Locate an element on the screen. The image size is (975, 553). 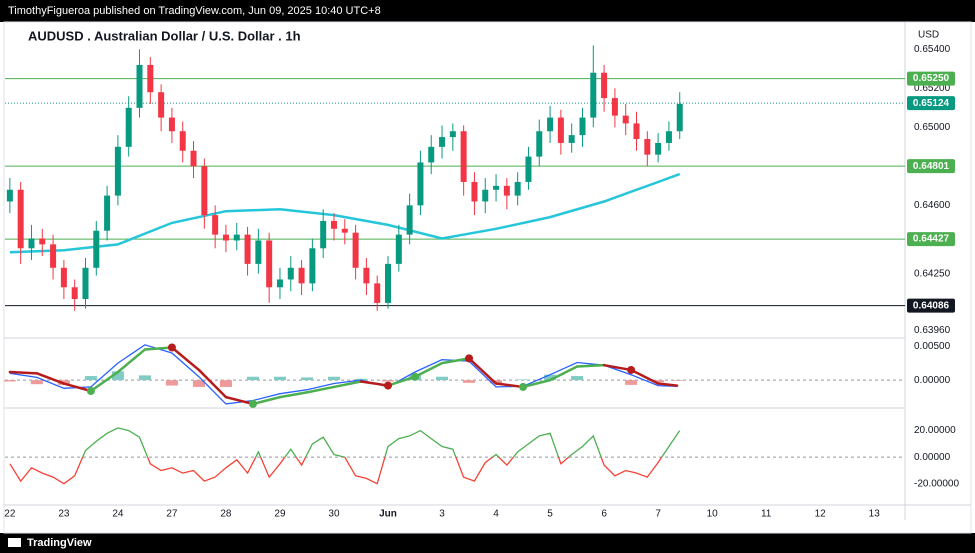
y-tick-label: 0.65200 is located at coordinates (932, 88).